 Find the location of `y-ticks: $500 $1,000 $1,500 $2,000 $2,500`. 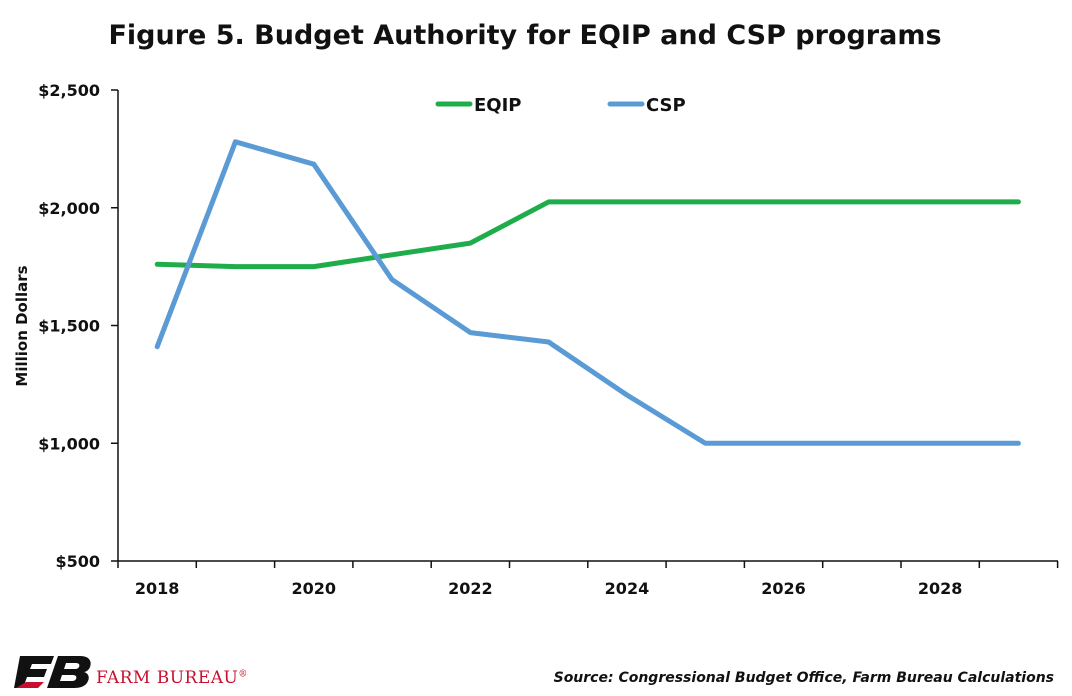

y-ticks: $500 $1,000 $1,500 $2,000 $2,500 is located at coordinates (78, 326).